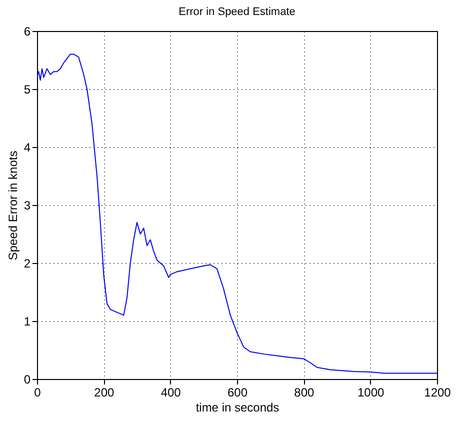 The image size is (471, 430). What do you see at coordinates (27, 89) in the screenshot?
I see `y-tick-label: 5` at bounding box center [27, 89].